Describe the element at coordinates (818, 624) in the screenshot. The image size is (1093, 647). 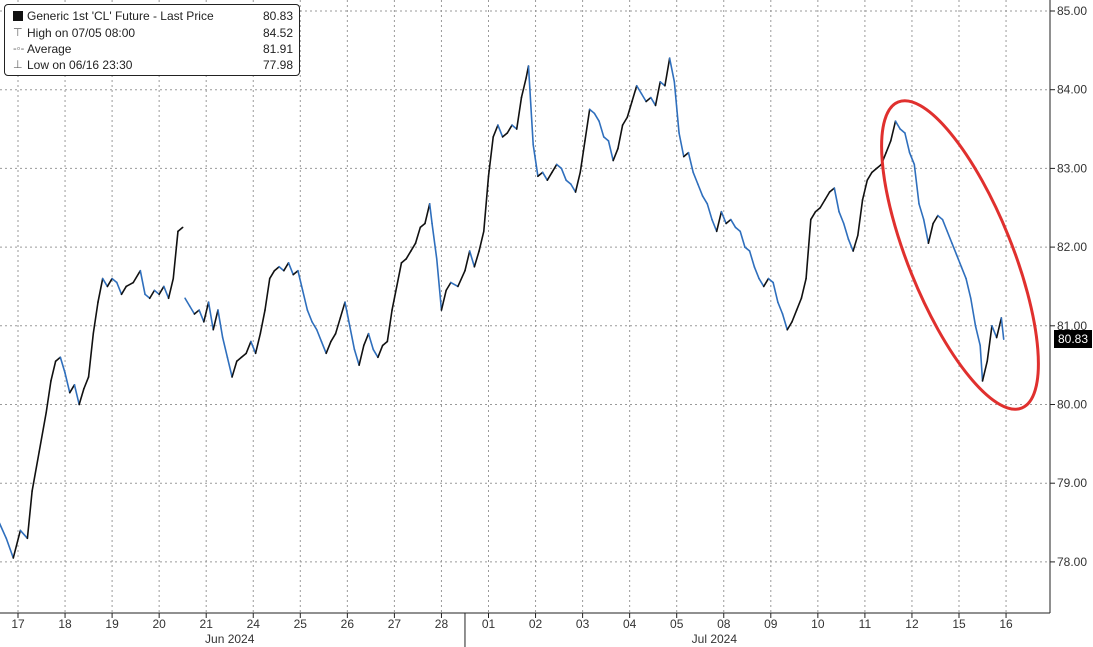
I see `x-tick-label: 10` at that location.